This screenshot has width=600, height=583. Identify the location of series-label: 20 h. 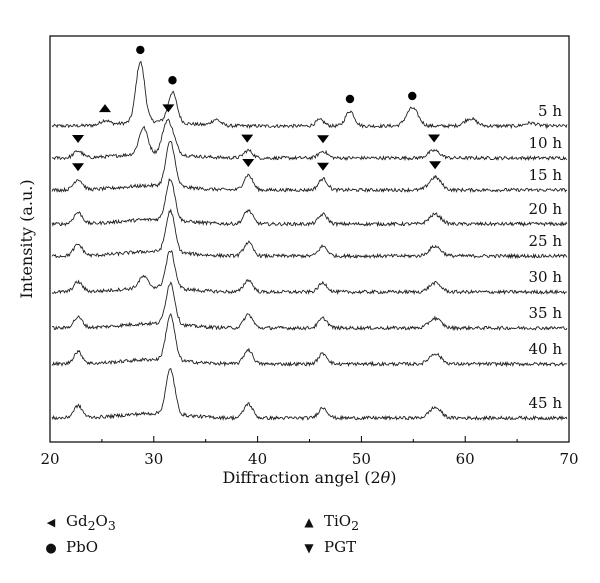
(545, 209).